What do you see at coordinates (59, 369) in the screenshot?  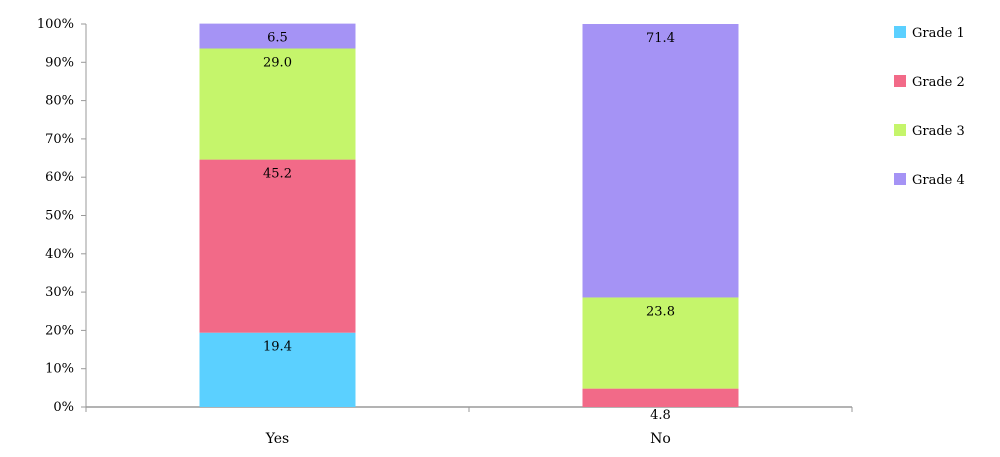 I see `y-tick-label: 10%` at bounding box center [59, 369].